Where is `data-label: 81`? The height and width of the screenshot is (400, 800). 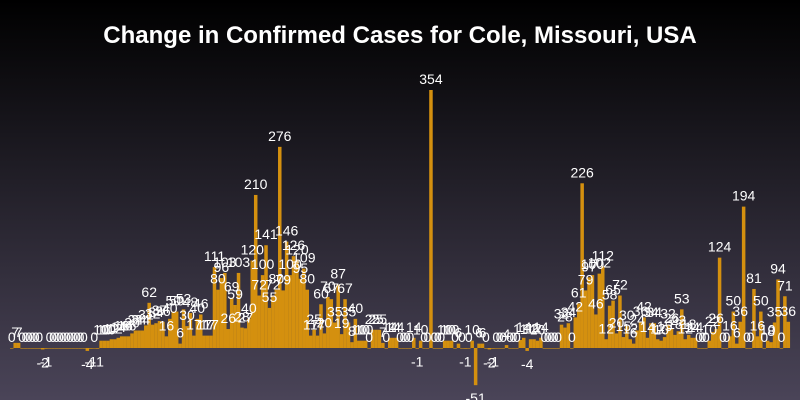 data-label: 81 is located at coordinates (754, 278).